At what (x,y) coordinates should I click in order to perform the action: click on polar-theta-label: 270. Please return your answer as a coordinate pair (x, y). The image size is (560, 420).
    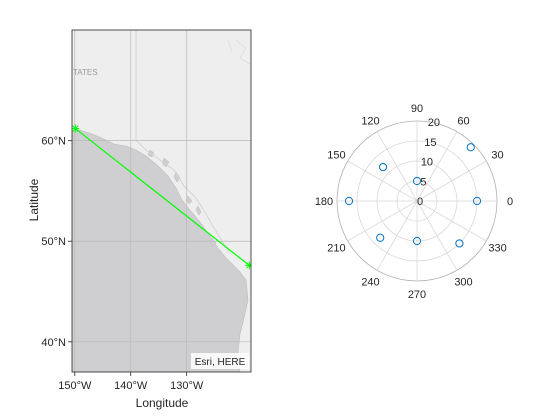
    Looking at the image, I should click on (417, 295).